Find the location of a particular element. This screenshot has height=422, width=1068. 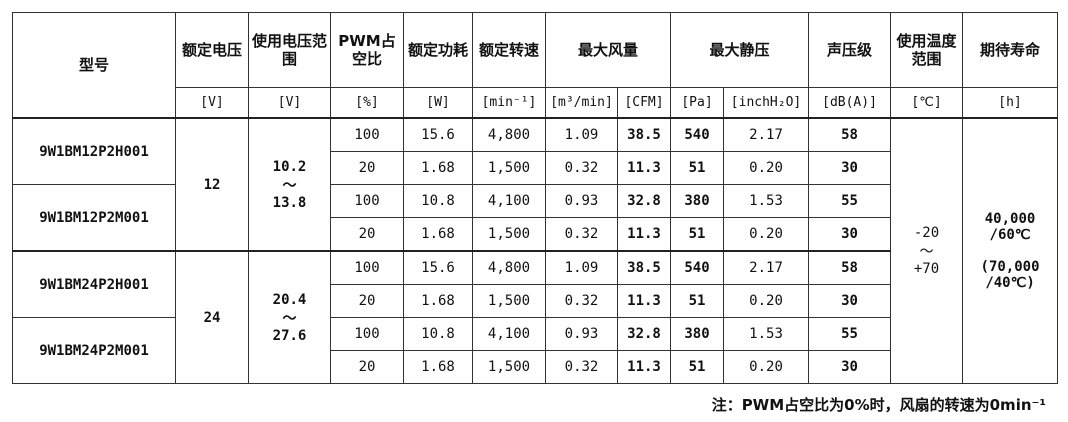

voltage-range-min: 20.4 is located at coordinates (289, 299).